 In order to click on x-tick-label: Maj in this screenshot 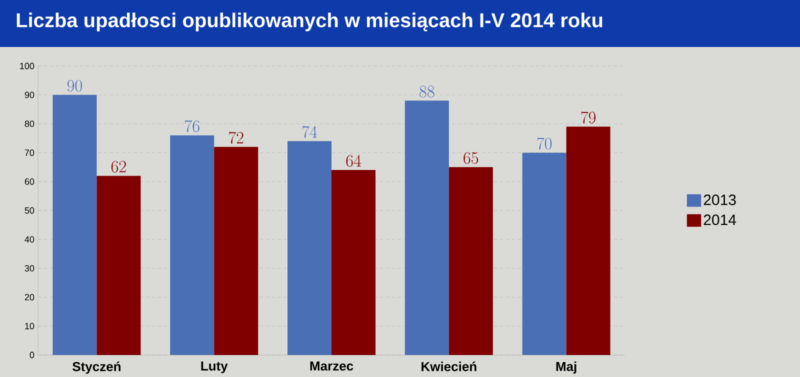, I will do `click(566, 367)`.